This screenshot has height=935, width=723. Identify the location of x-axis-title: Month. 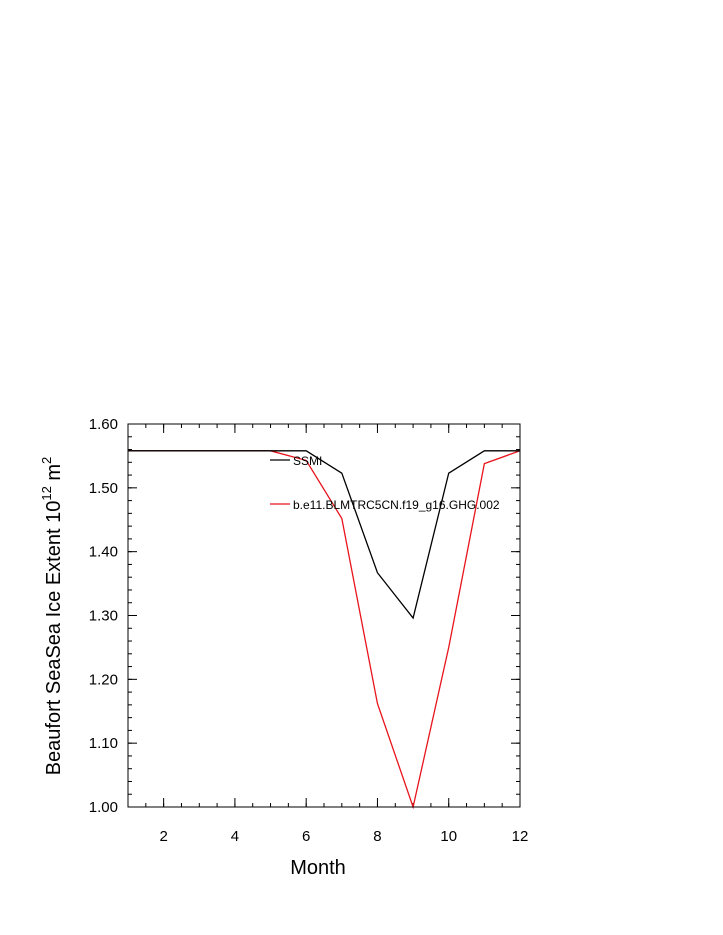
(318, 868).